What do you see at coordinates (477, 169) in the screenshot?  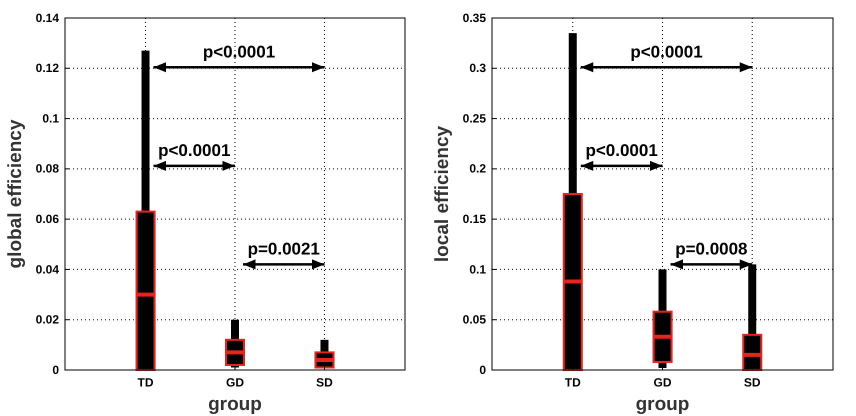 I see `y-tick-label: 0.2` at bounding box center [477, 169].